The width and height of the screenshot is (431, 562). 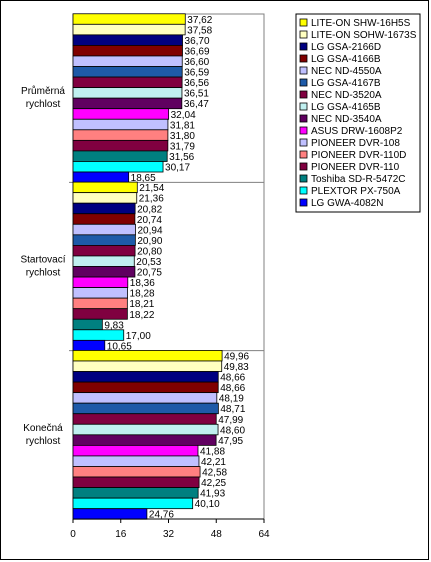 I want to click on data-label: 36,56, so click(x=196, y=83).